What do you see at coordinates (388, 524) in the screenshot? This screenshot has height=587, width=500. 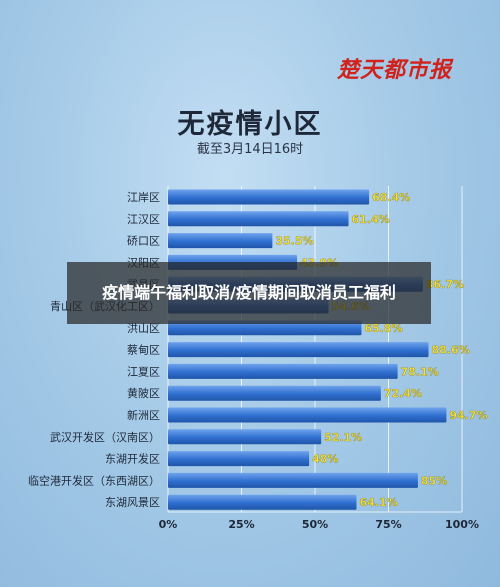 I see `x-tick-label: 75%` at bounding box center [388, 524].